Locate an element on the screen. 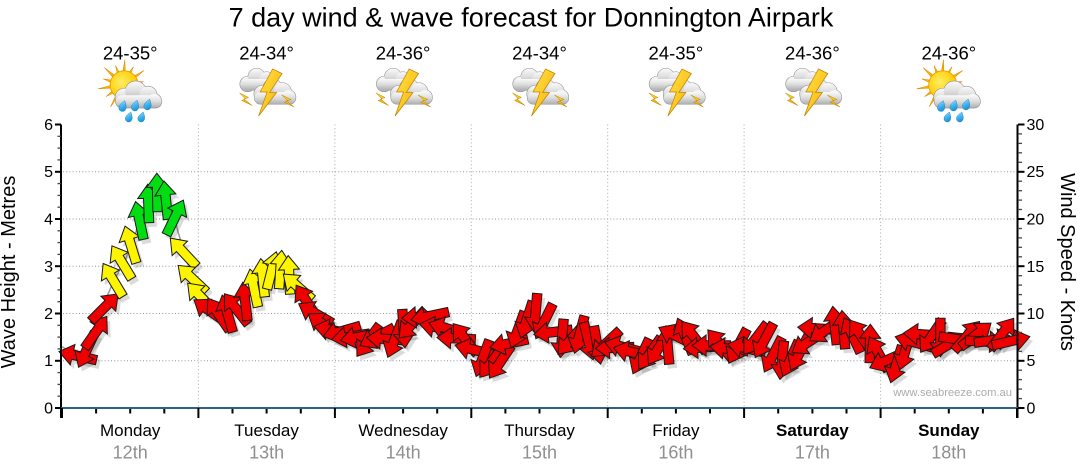 The height and width of the screenshot is (475, 1080). svg-text: Wind Speed - Knots is located at coordinates (1067, 262).